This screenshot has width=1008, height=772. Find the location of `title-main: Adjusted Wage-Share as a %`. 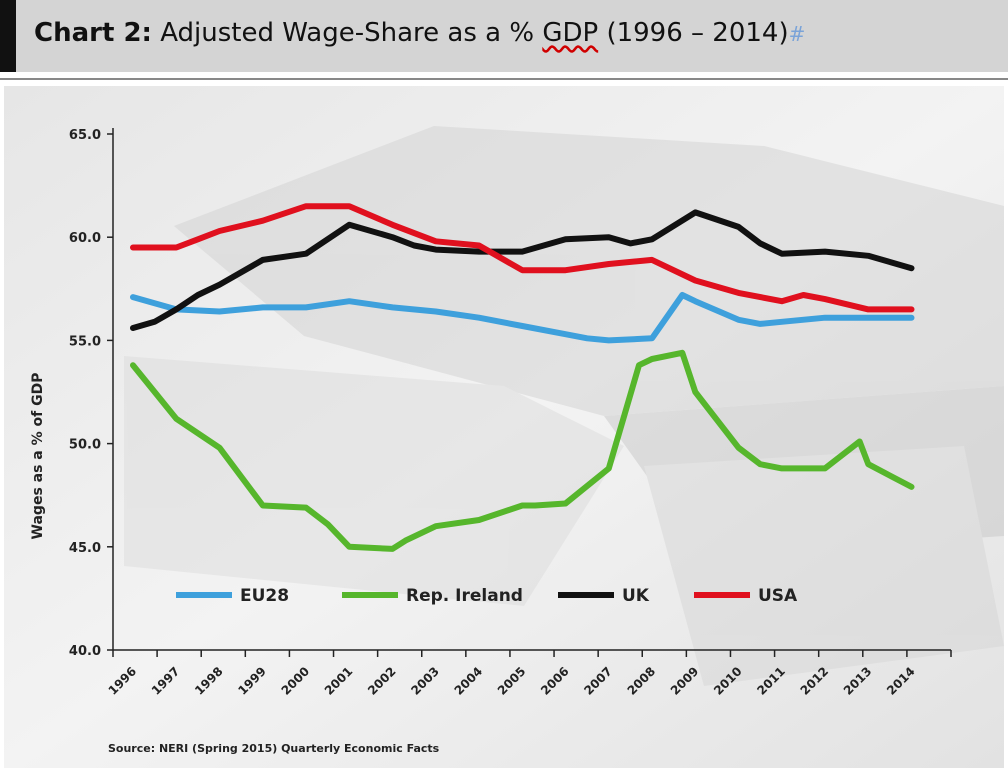

title-main: Adjusted Wage-Share as a % is located at coordinates (347, 33).